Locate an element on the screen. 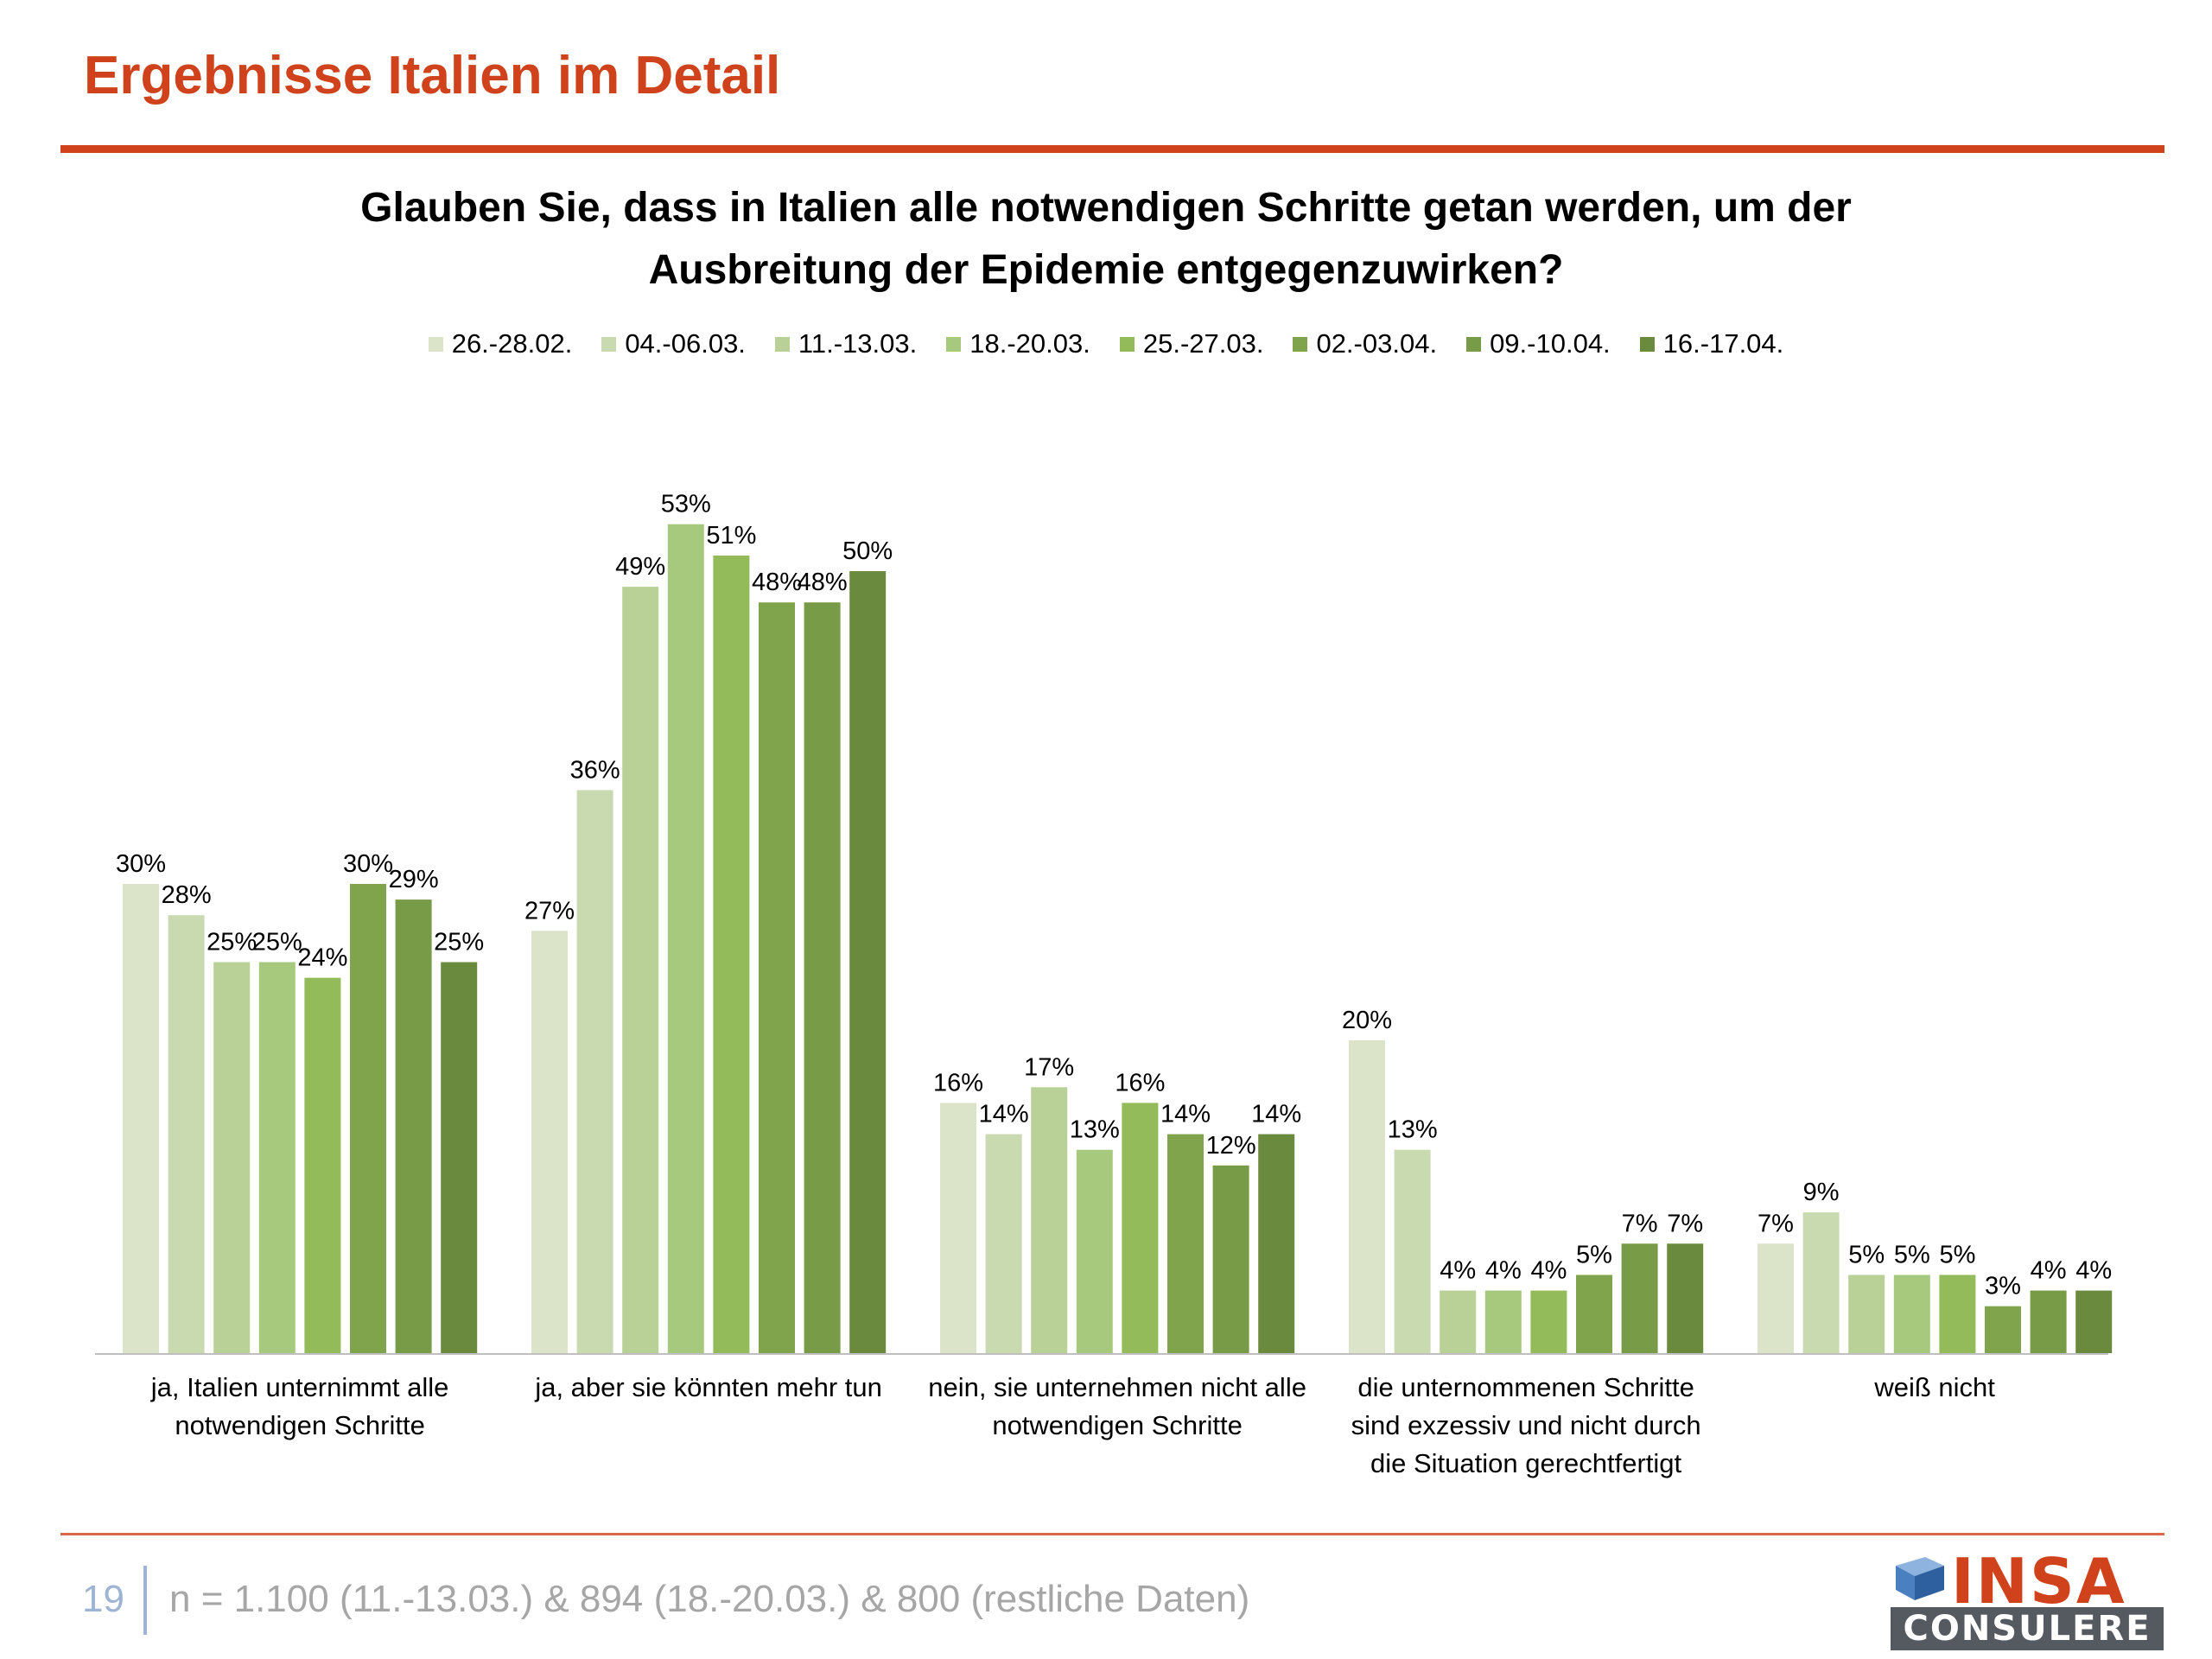 Image resolution: width=2212 pixels, height=1659 pixels. data-label: 49% is located at coordinates (640, 567).